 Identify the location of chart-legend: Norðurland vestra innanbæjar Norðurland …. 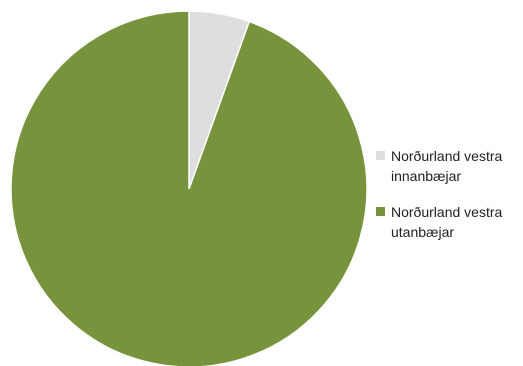
(449, 202).